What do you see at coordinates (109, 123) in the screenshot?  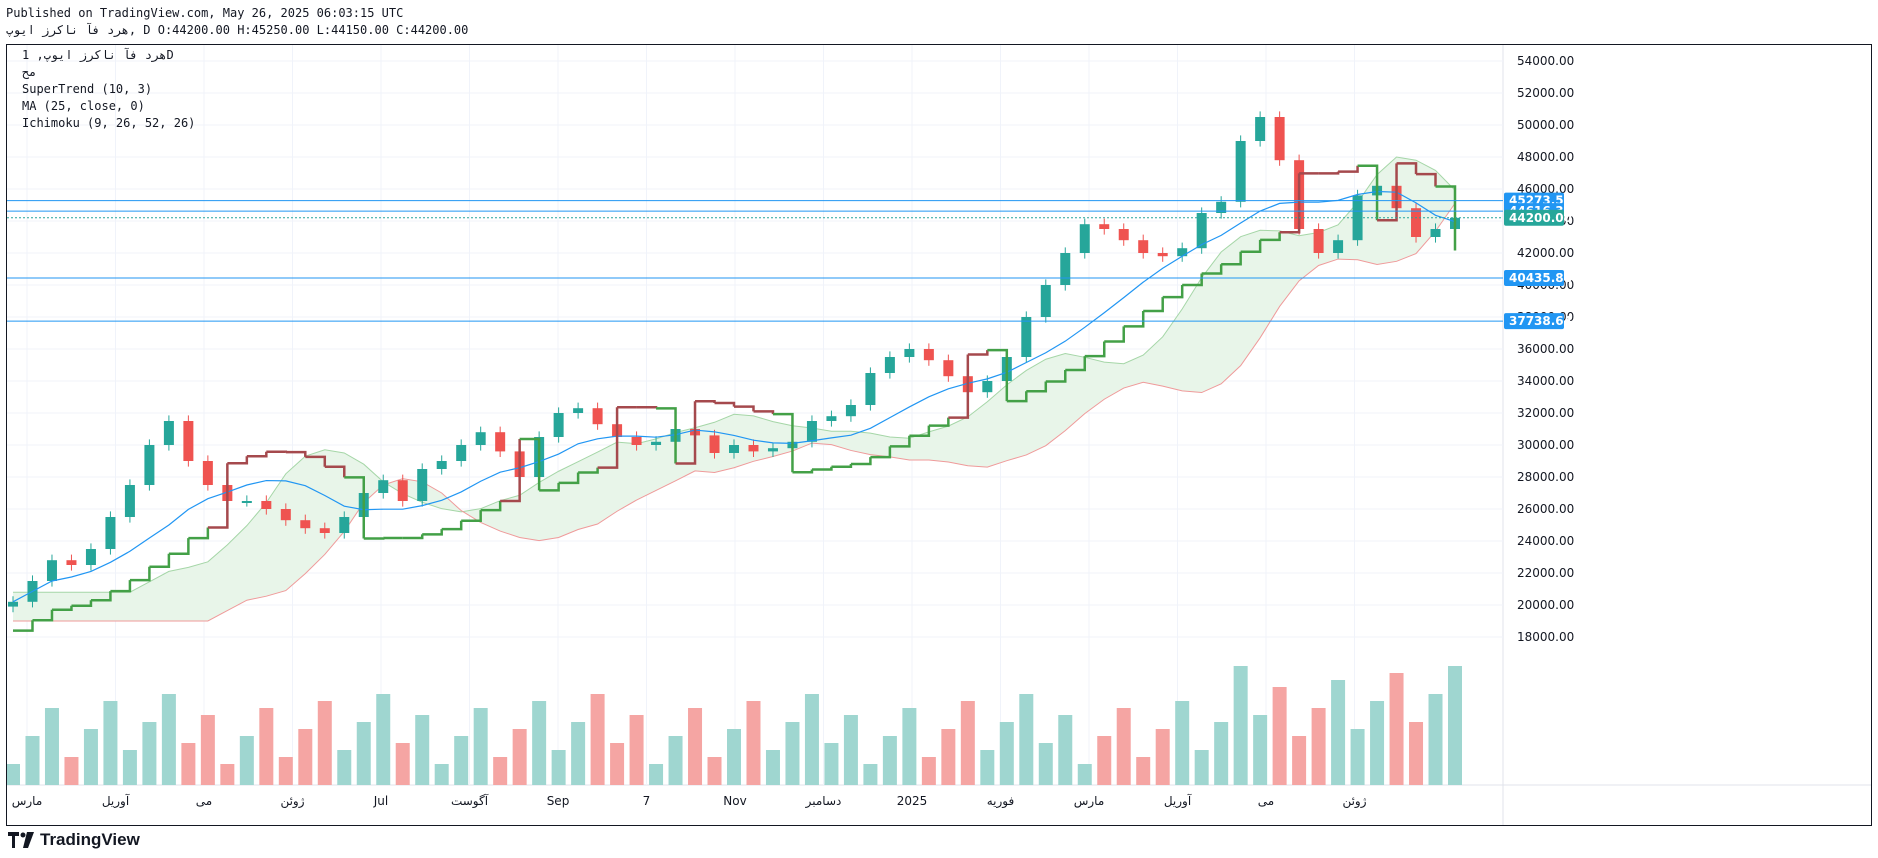 I see `legend-ichimoku: Ichimoku (9, 26, 52, 26)` at bounding box center [109, 123].